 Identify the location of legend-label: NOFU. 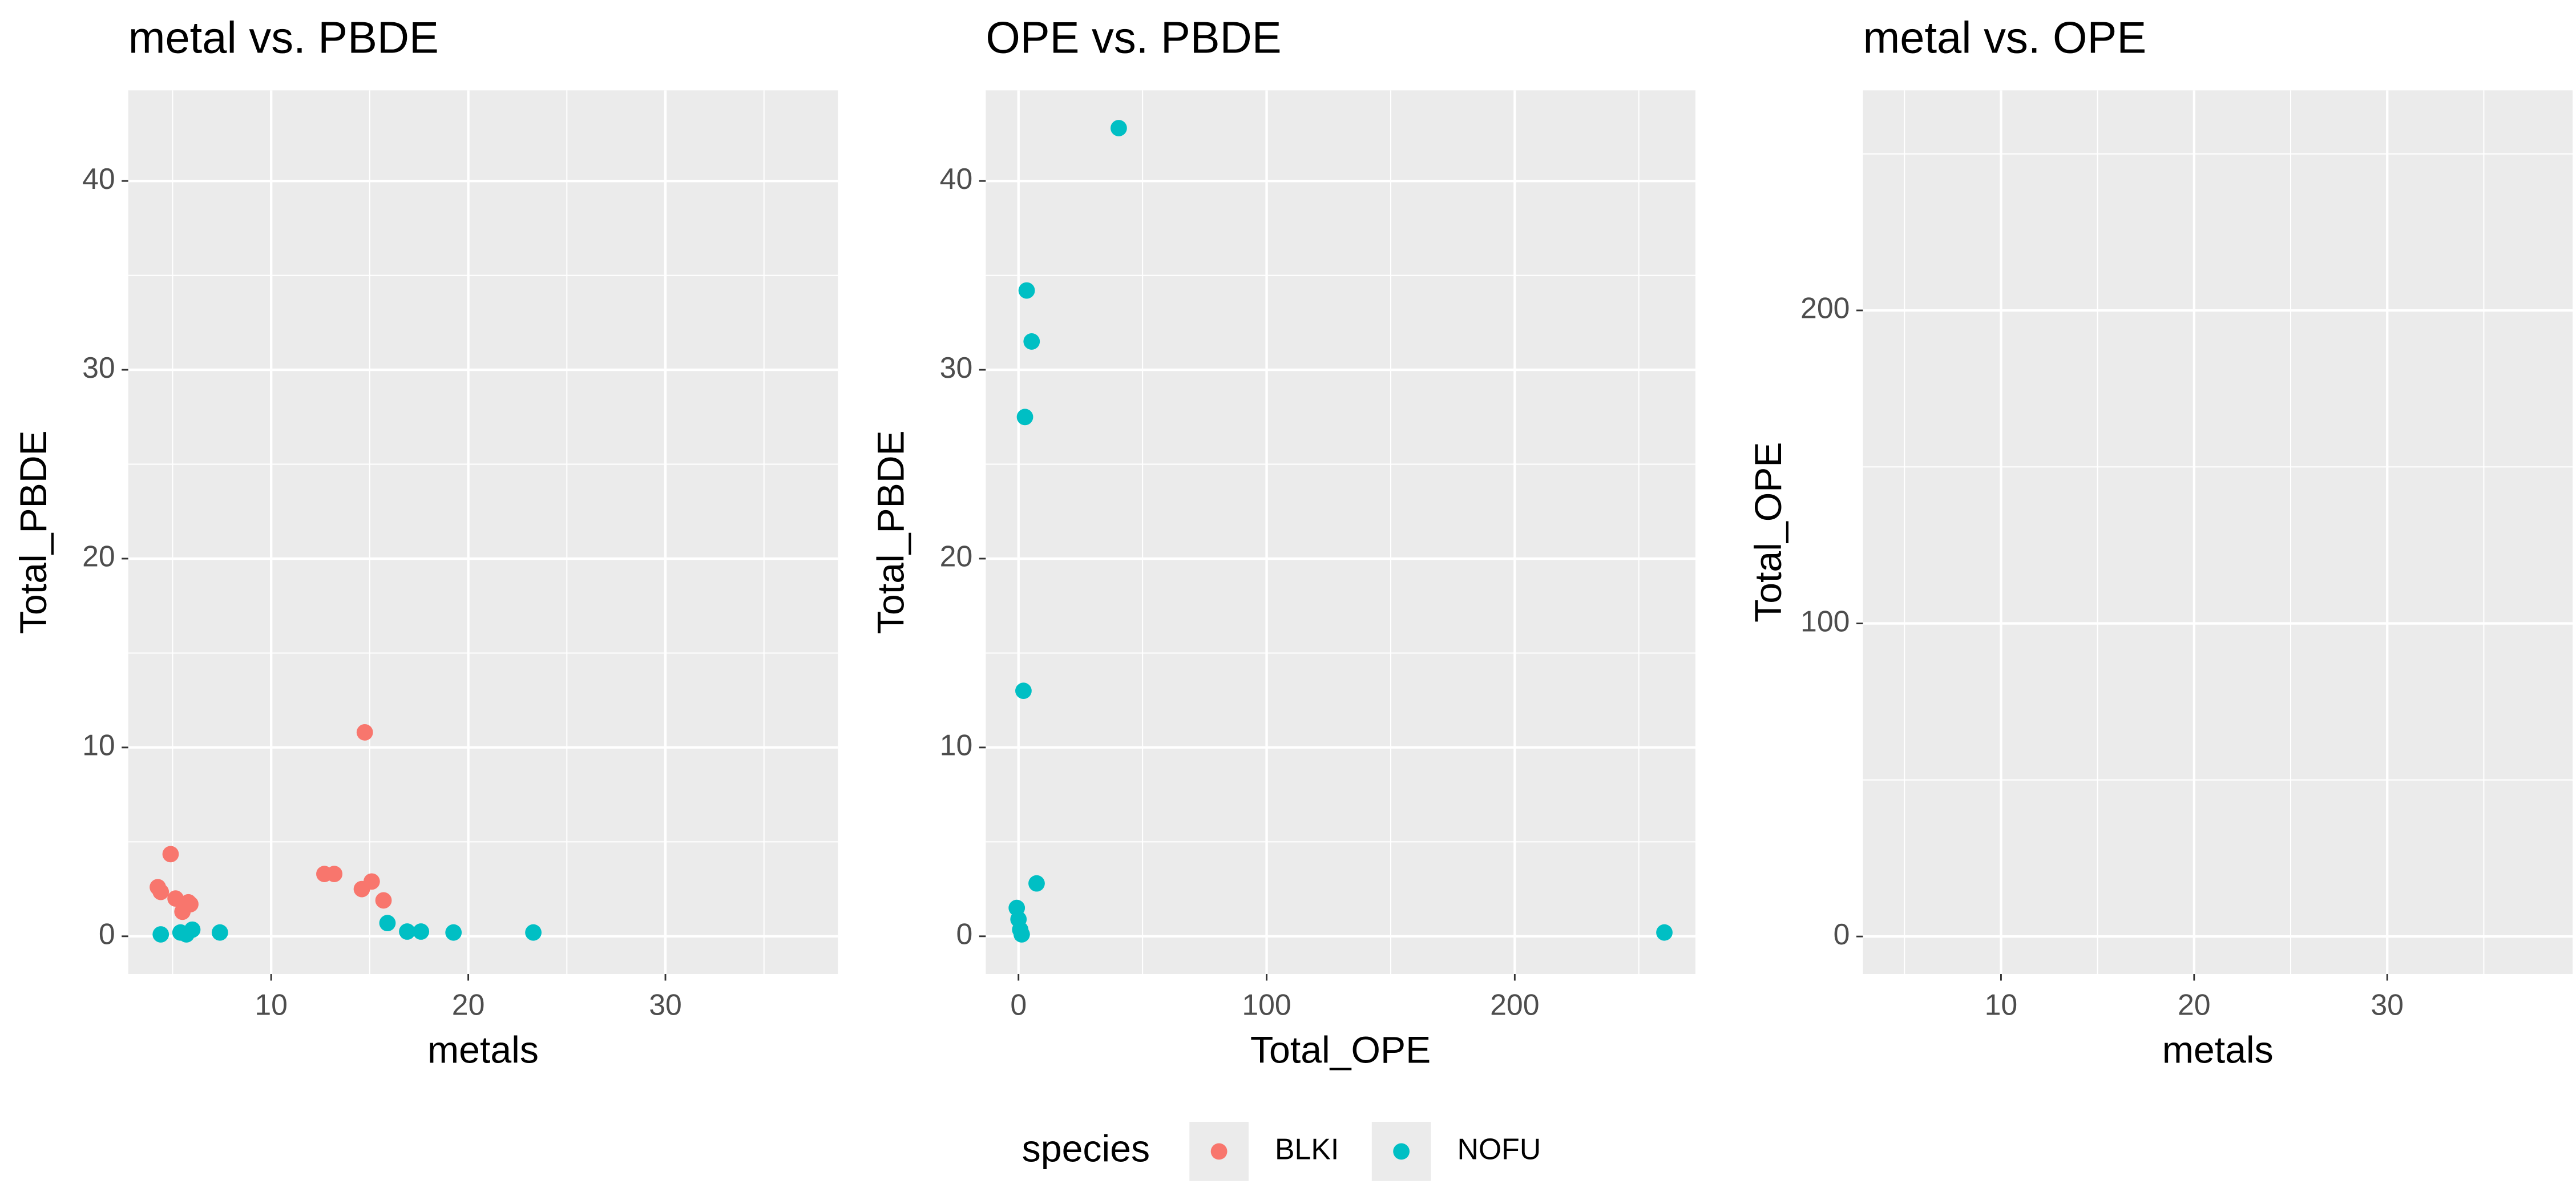
(1499, 1150).